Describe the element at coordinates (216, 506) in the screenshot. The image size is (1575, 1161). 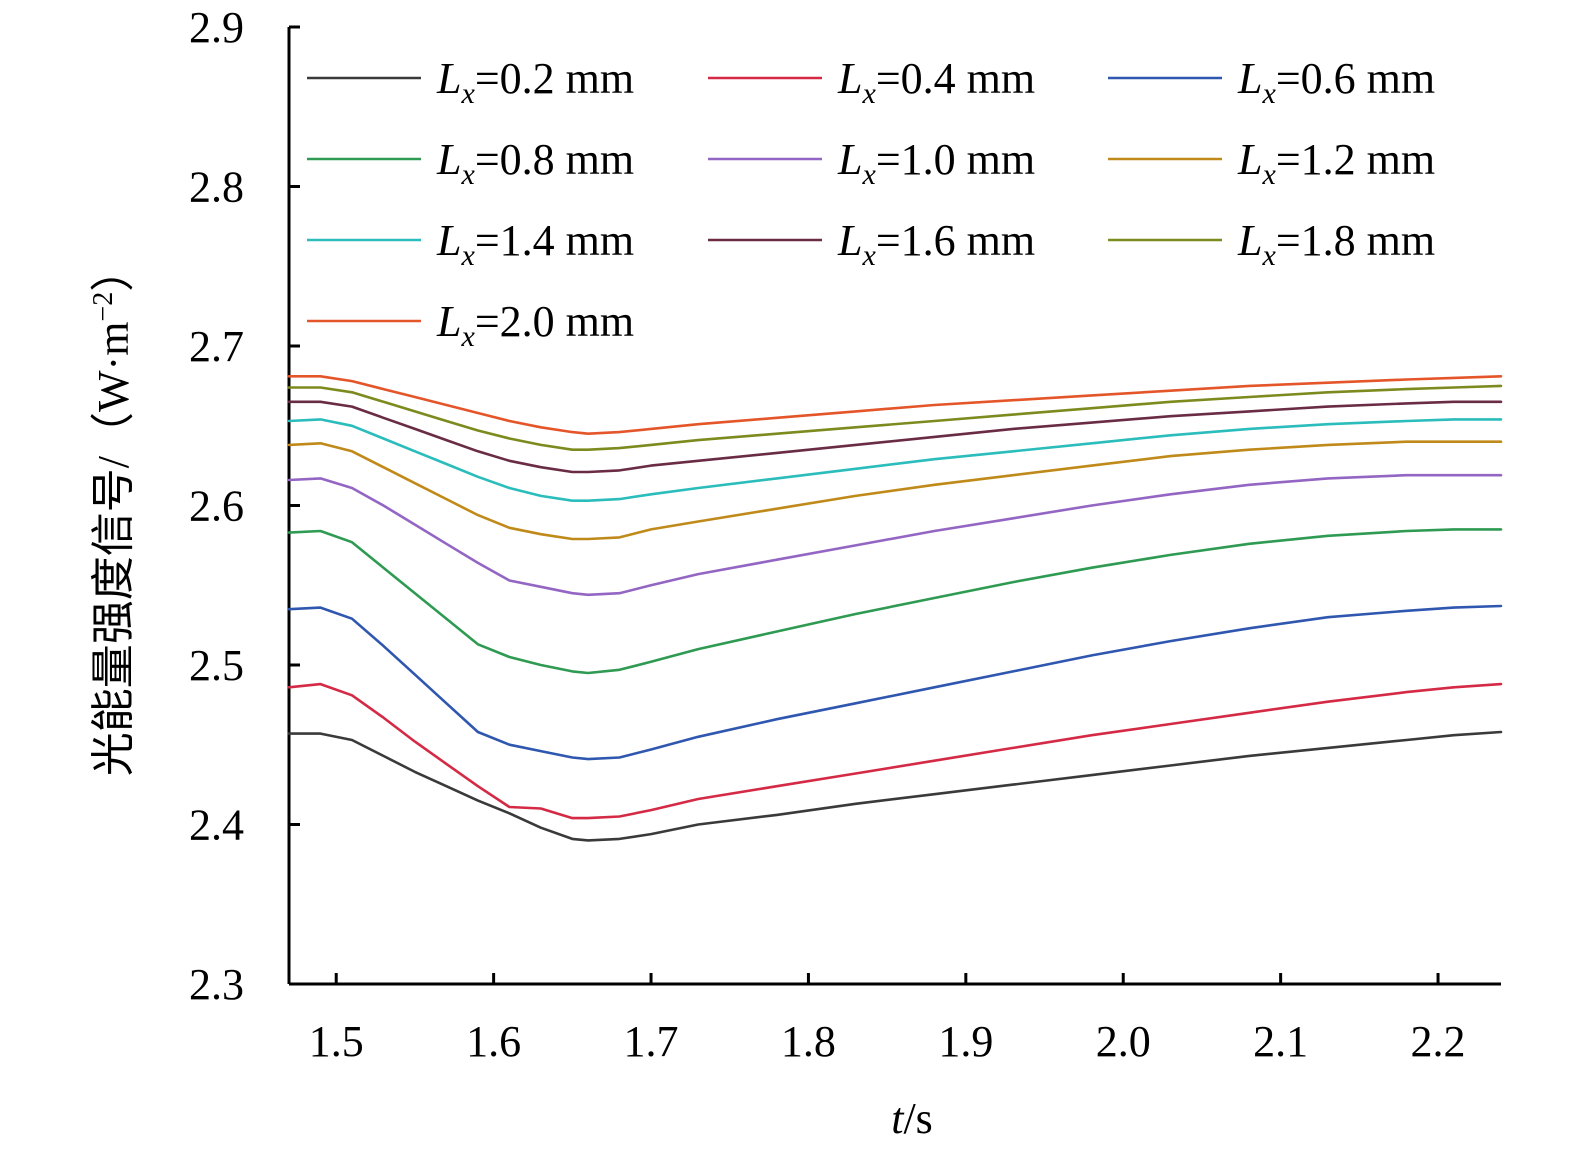
I see `y-tick-label: 2.6` at that location.